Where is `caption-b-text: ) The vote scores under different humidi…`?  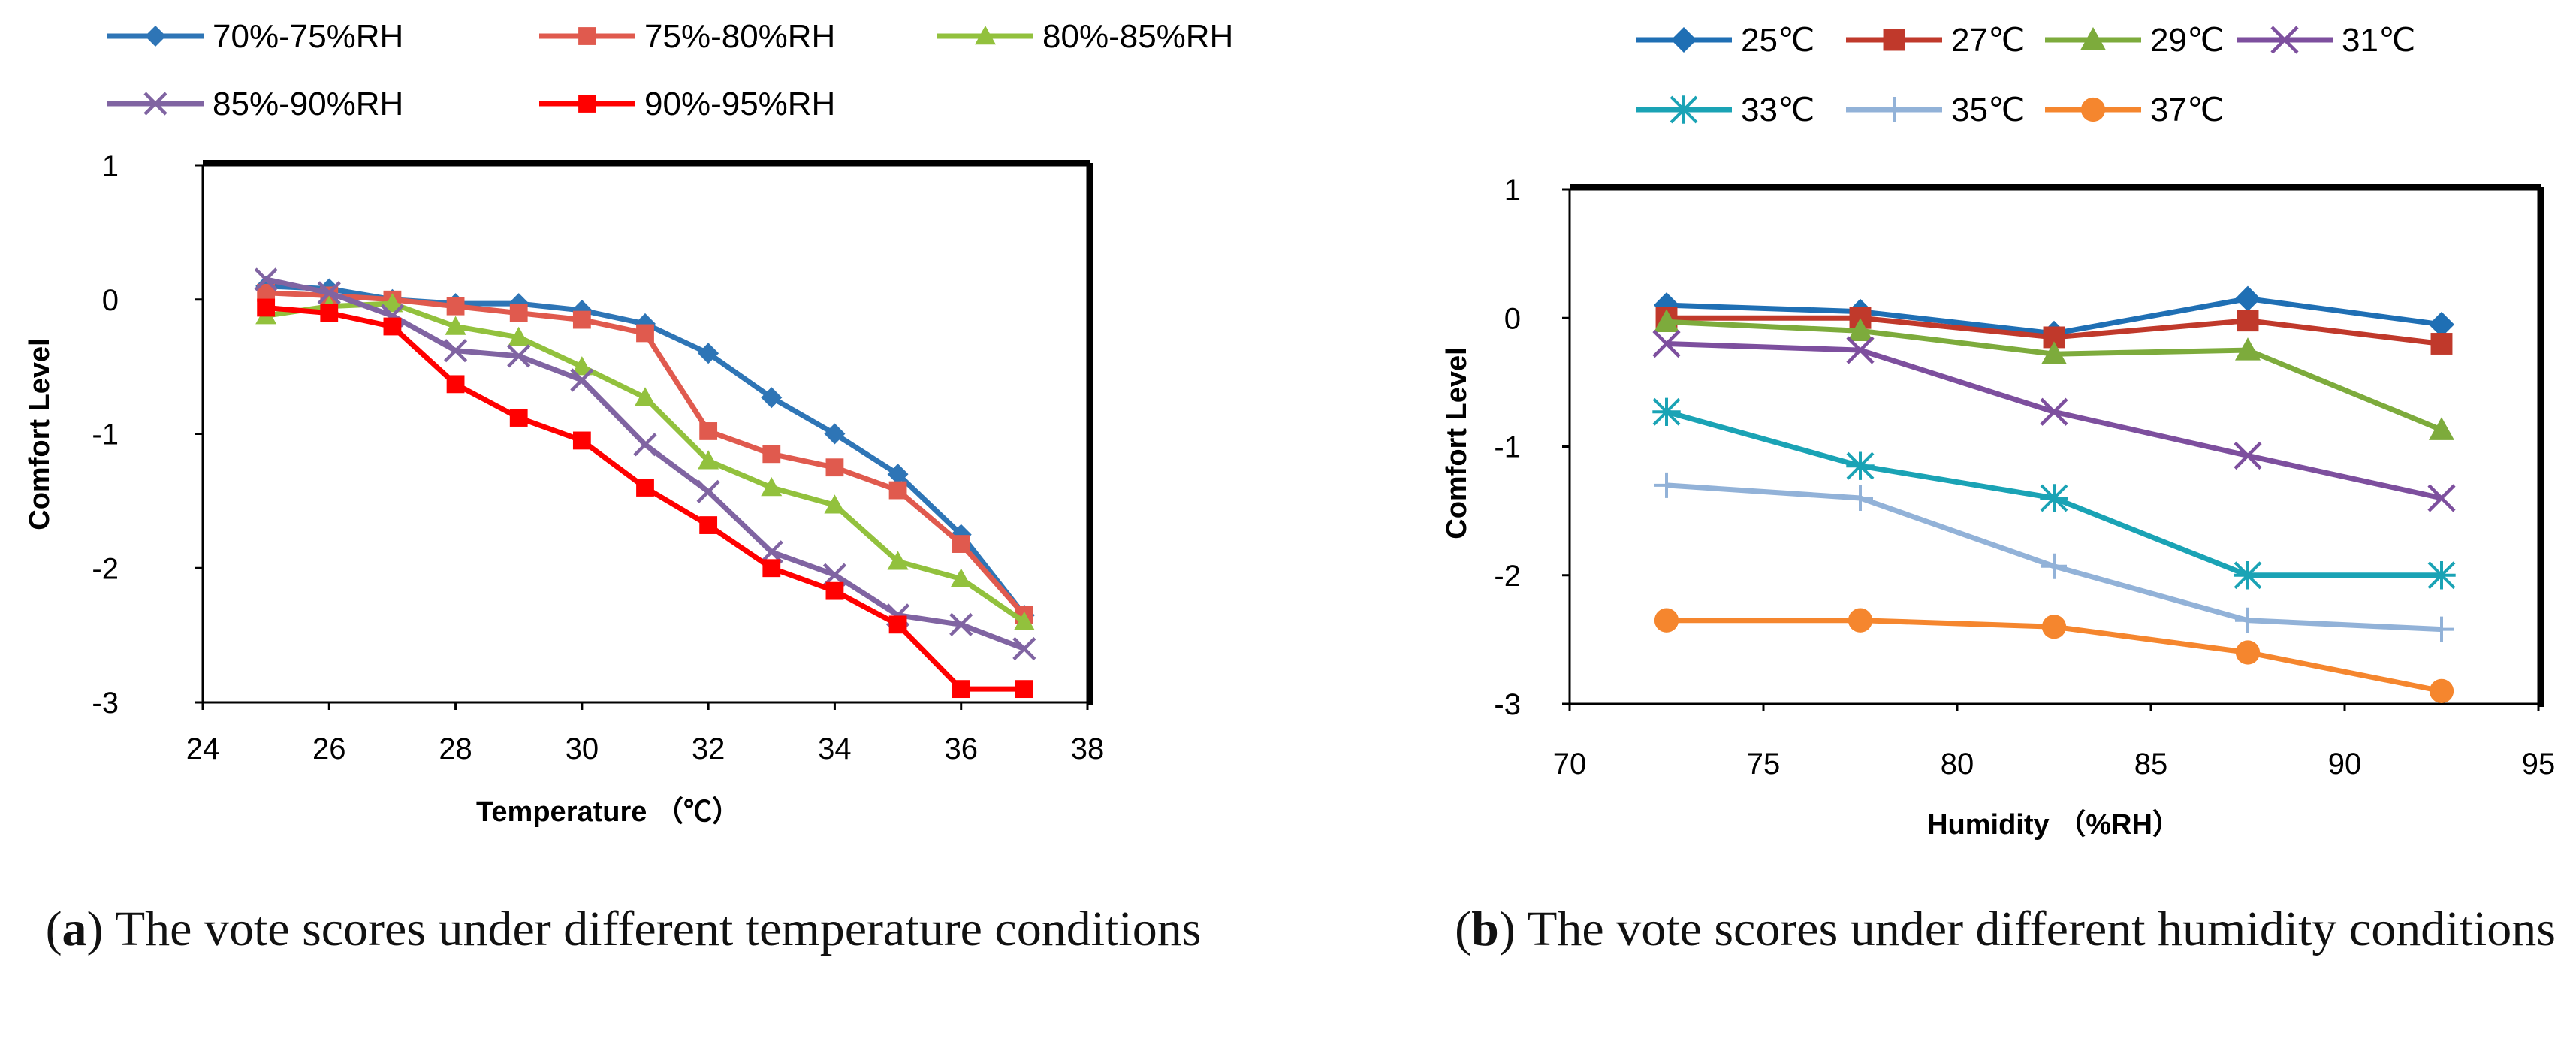
caption-b-text: ) The vote scores under different humidi… is located at coordinates (2027, 929).